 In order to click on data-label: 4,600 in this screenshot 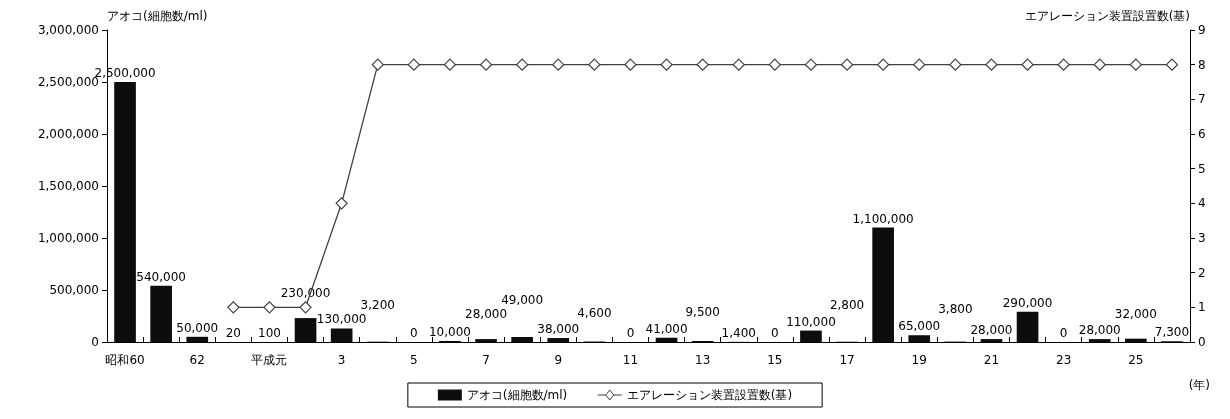, I will do `click(594, 312)`.